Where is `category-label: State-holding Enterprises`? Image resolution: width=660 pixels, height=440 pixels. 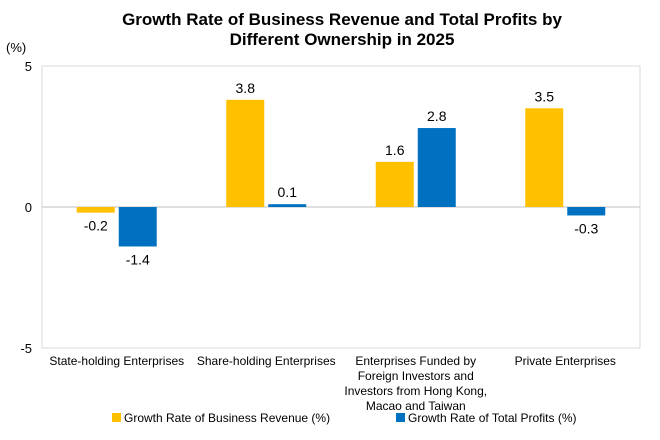
category-label: State-holding Enterprises is located at coordinates (116, 361).